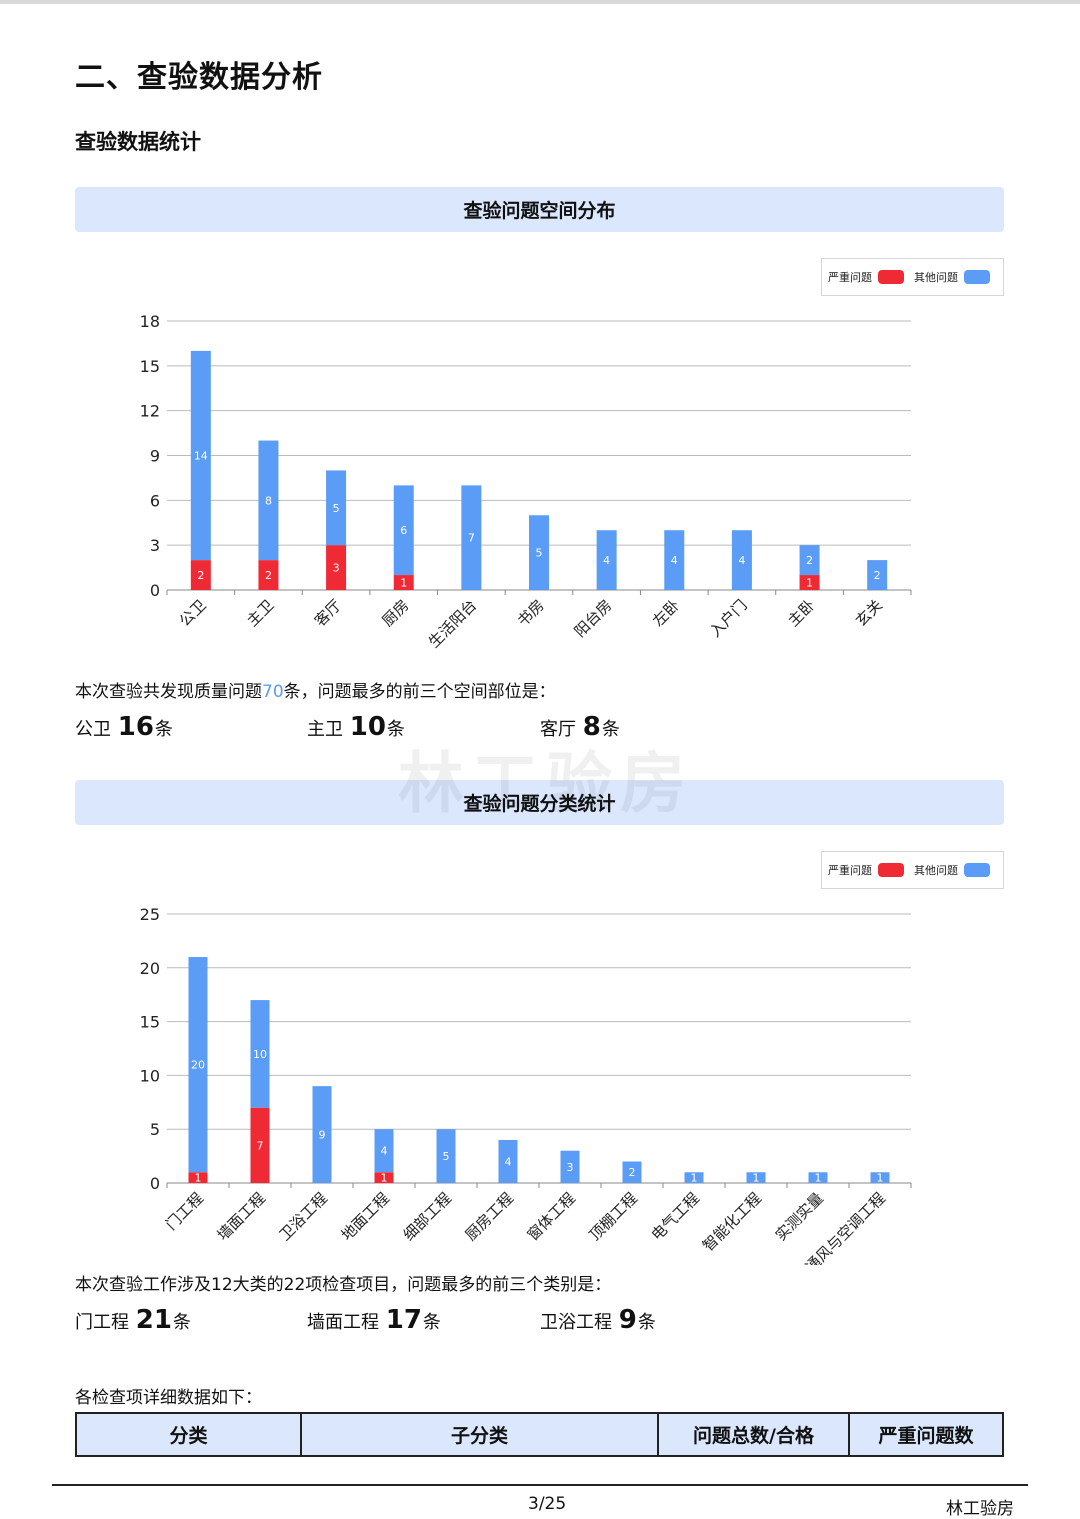 The height and width of the screenshot is (1519, 1080). Describe the element at coordinates (325, 729) in the screenshot. I see `top-name: 主卫` at that location.